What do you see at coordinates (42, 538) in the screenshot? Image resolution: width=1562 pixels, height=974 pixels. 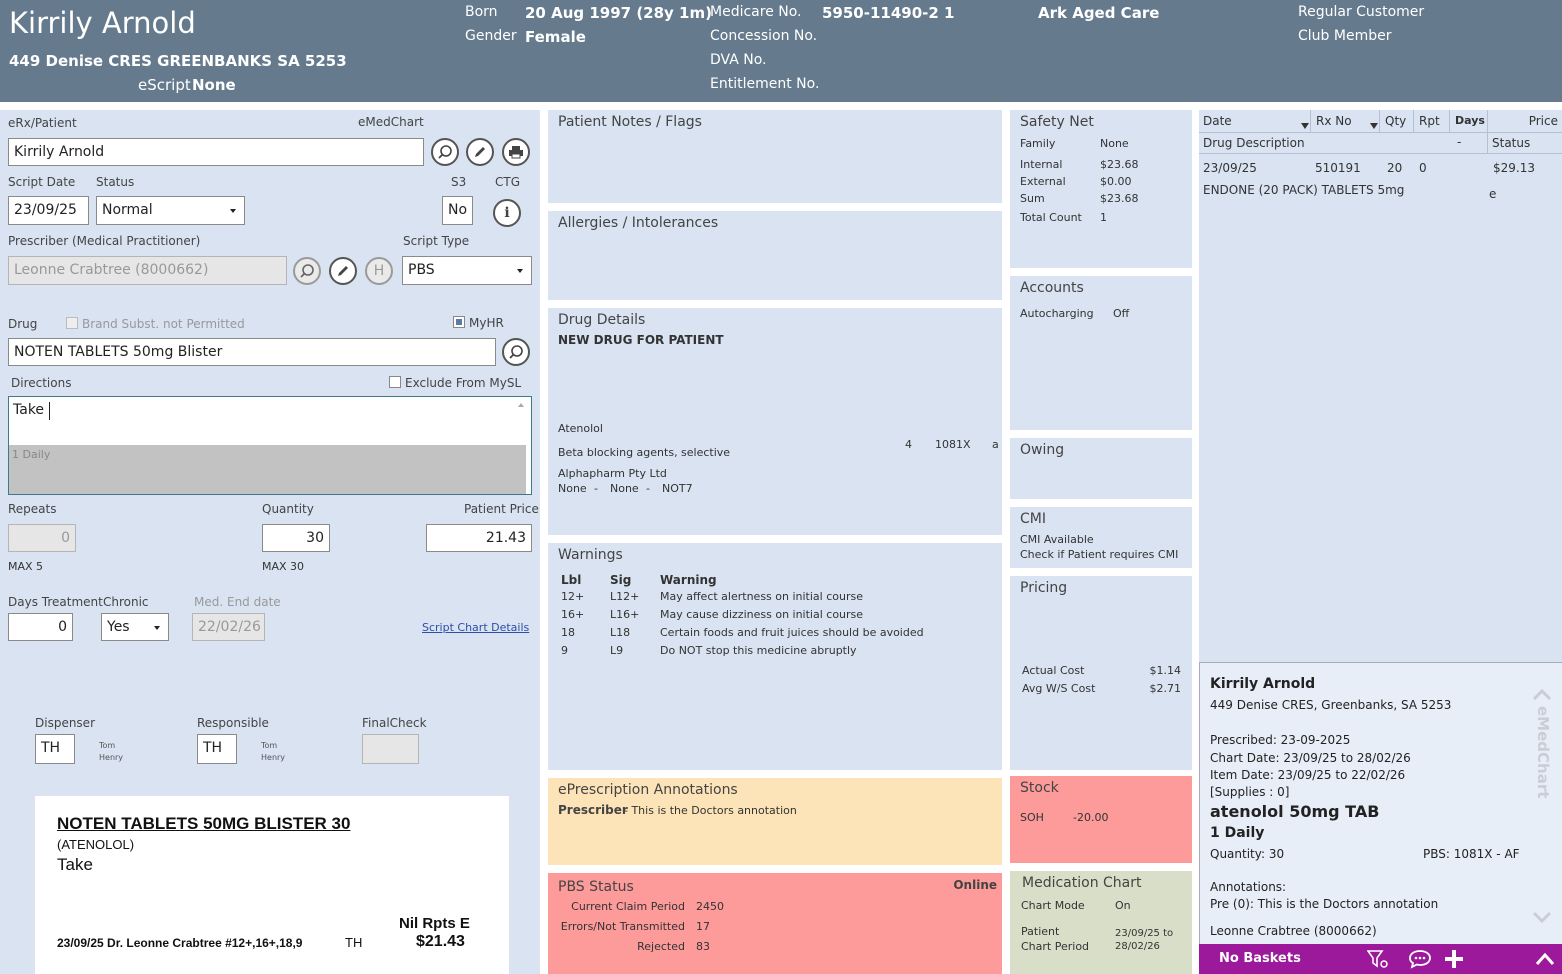 I see `repeats-input: 0` at bounding box center [42, 538].